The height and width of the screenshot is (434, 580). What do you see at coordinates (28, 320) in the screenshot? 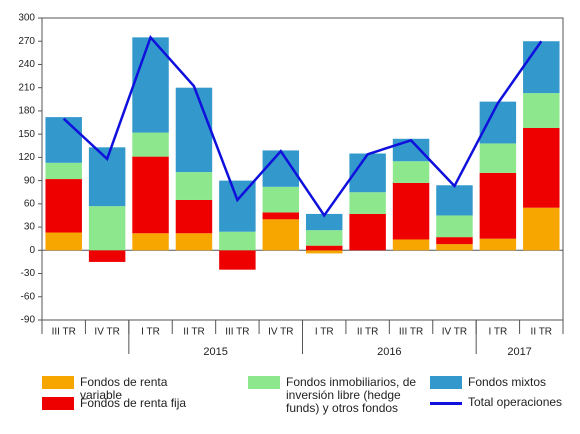
I see `y-tick-label: -90` at bounding box center [28, 320].